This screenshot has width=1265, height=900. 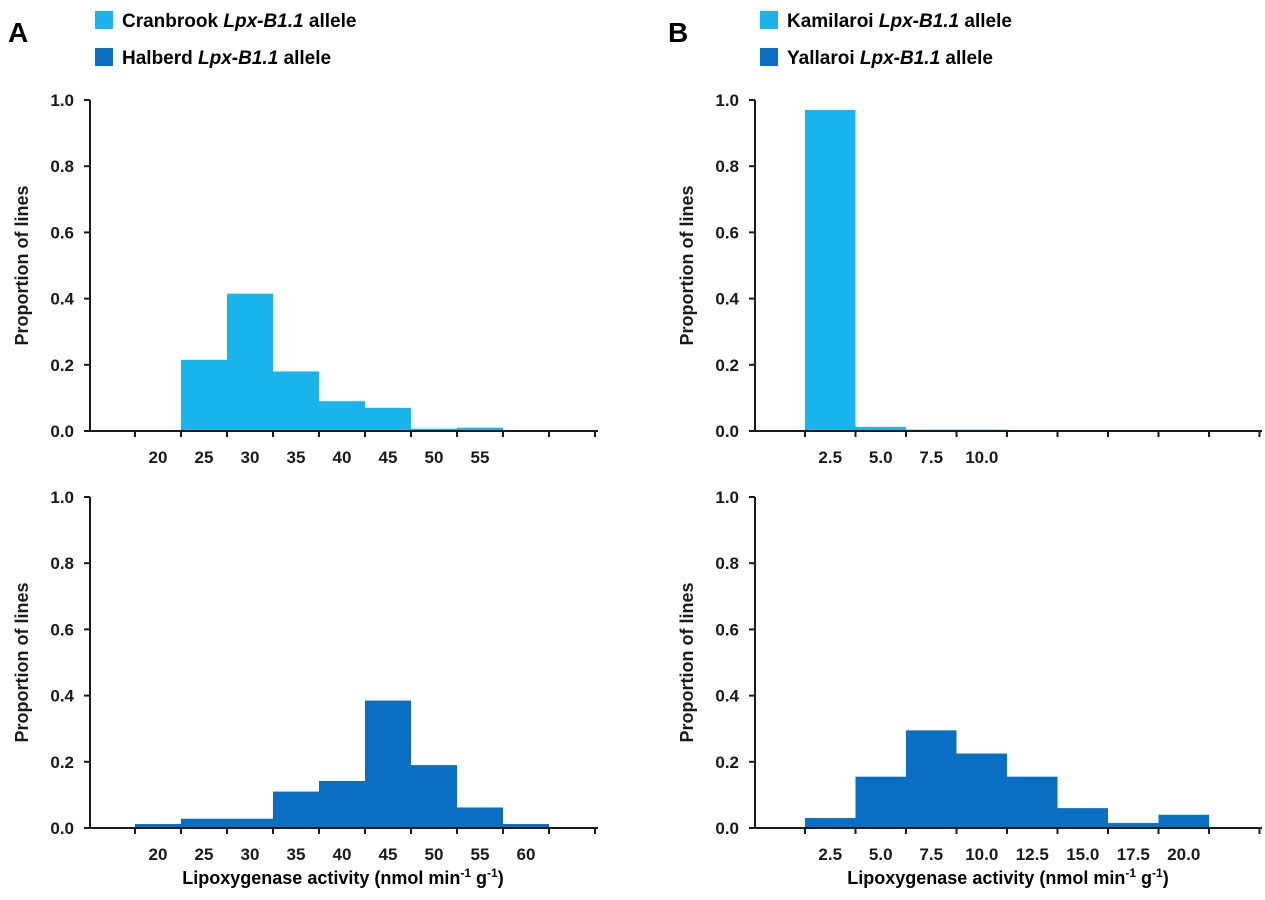 What do you see at coordinates (899, 21) in the screenshot?
I see `legend-entry-kamilaroi: Kamilaroi Lpx-B1.1 allele` at bounding box center [899, 21].